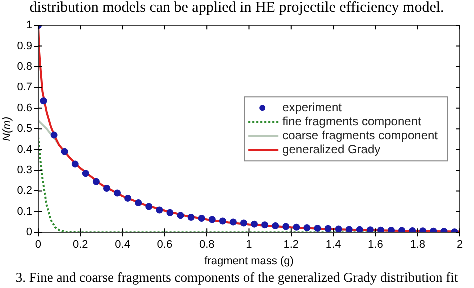 The height and width of the screenshot is (288, 474). What do you see at coordinates (24, 46) in the screenshot?
I see `y-tick-label: 0.9` at bounding box center [24, 46].